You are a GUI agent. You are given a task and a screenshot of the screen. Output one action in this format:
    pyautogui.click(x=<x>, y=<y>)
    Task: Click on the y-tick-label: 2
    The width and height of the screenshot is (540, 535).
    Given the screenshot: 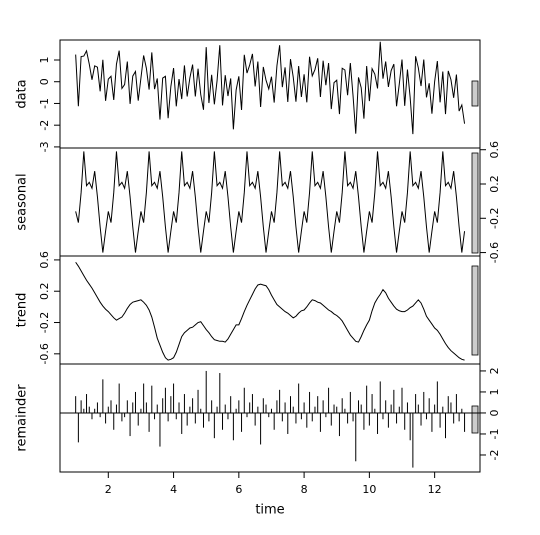 What is the action you would take?
    pyautogui.click(x=494, y=370)
    